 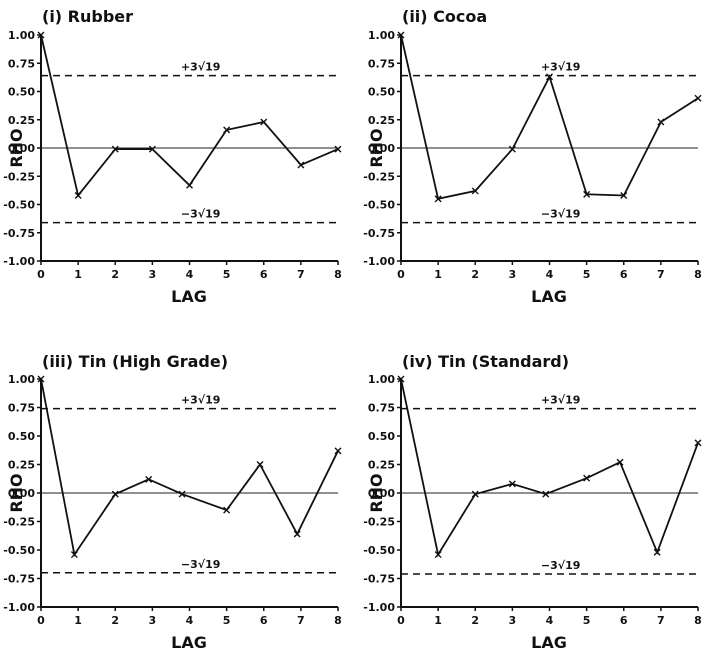 I want to click on panel-title: (iv) Tin (Standard), so click(x=485, y=361).